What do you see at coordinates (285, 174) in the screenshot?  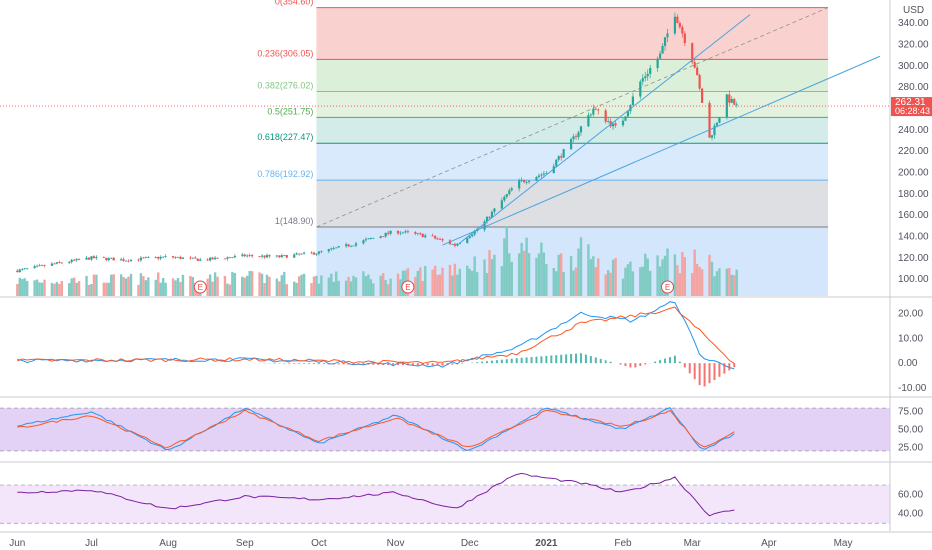 I see `fib-level-label: 0.786(192.92)` at bounding box center [285, 174].